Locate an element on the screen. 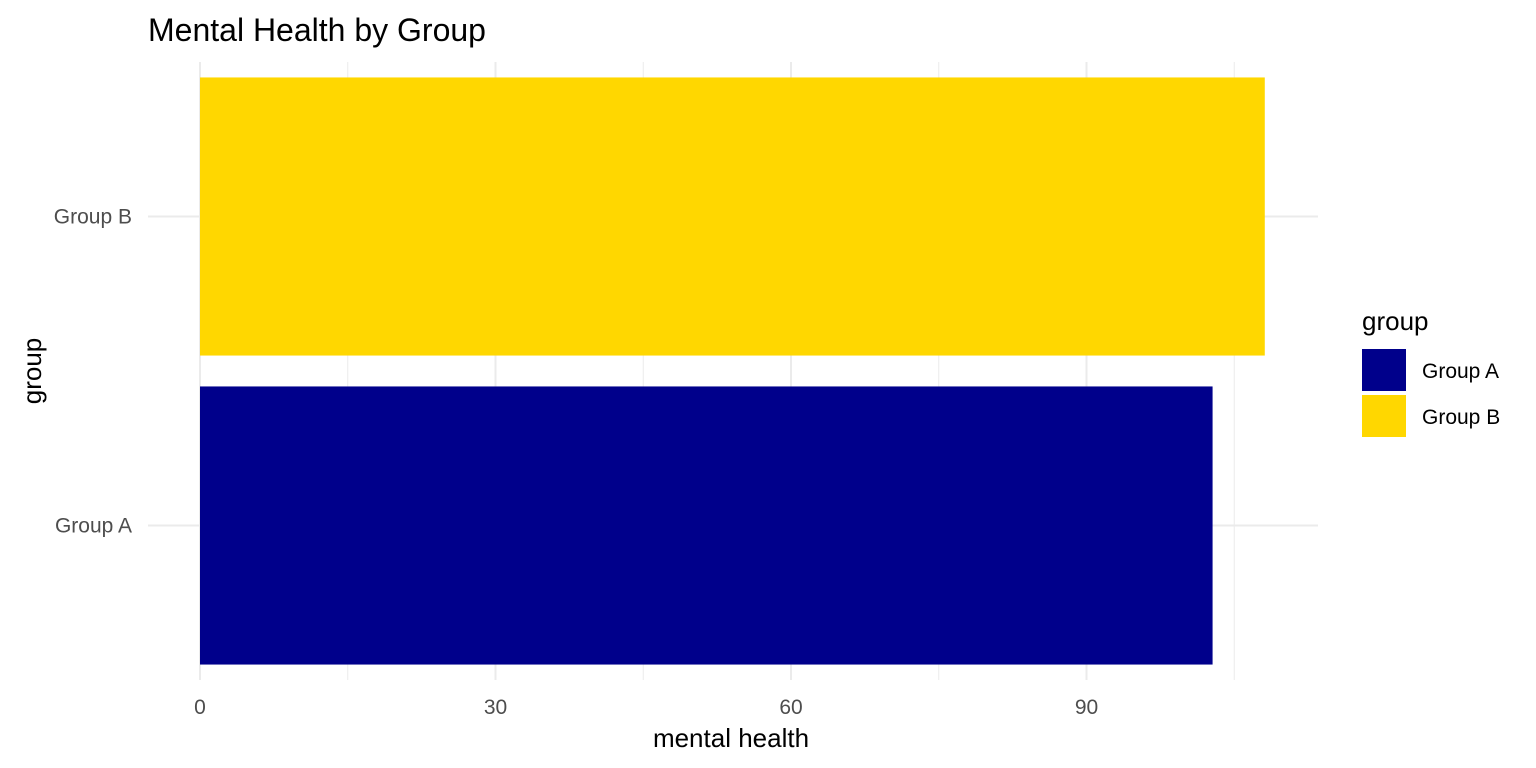 This screenshot has width=1536, height=768. legend-label: Group B is located at coordinates (1461, 417).